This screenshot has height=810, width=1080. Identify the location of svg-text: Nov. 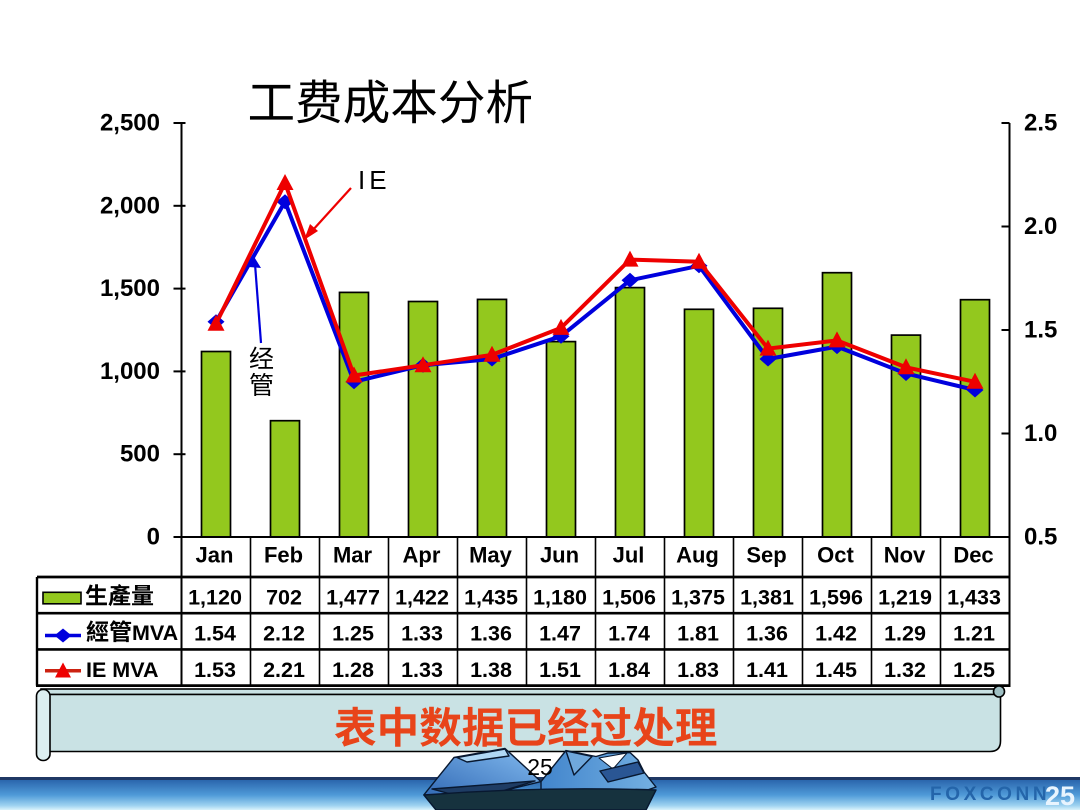
(905, 555).